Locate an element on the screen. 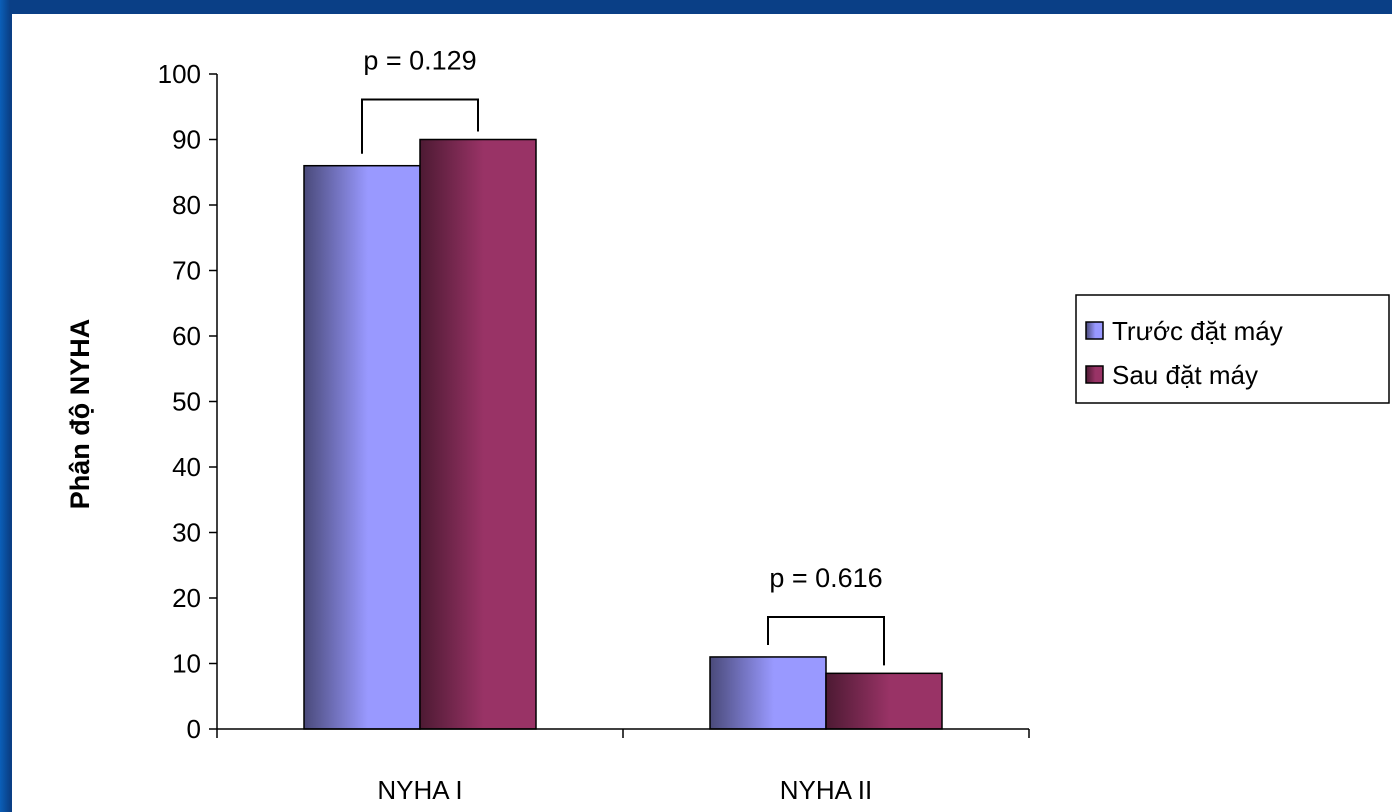 The width and height of the screenshot is (1392, 812). p-value-label: p = 0.129 is located at coordinates (419, 61).